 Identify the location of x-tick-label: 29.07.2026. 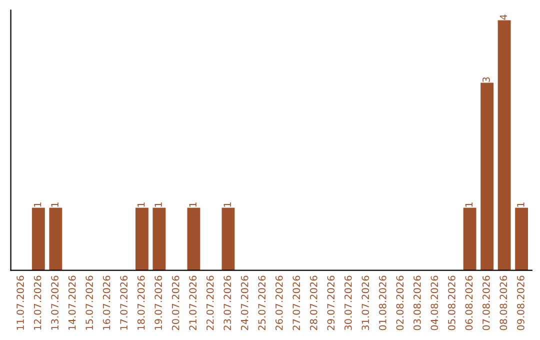
(331, 303).